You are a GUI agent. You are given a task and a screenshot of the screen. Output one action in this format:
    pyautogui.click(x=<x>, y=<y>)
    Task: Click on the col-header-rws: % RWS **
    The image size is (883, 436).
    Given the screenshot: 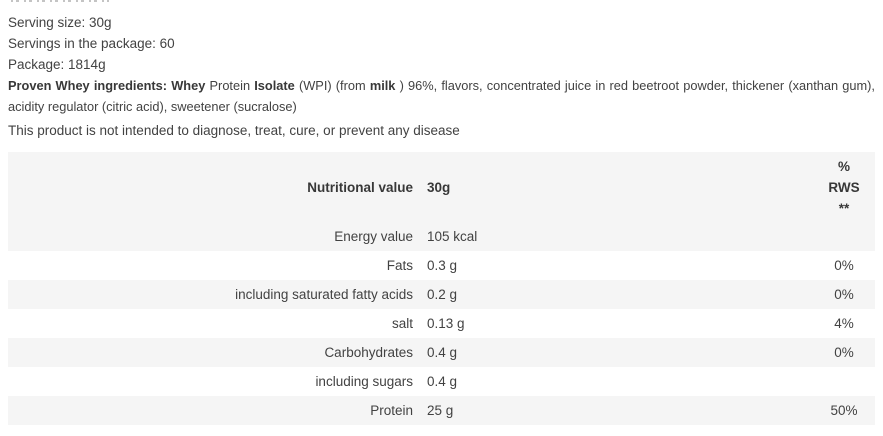 What is the action you would take?
    pyautogui.click(x=844, y=187)
    